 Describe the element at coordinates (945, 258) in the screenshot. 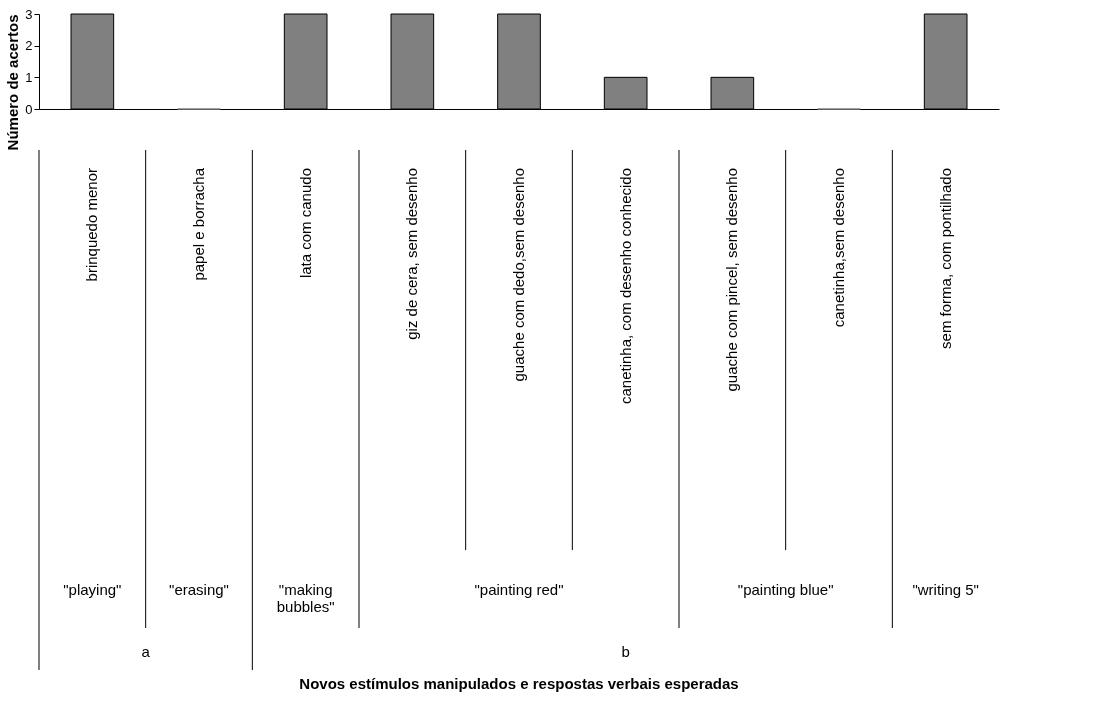

I see `x-tick-label: sem forma, com pontilhado` at that location.